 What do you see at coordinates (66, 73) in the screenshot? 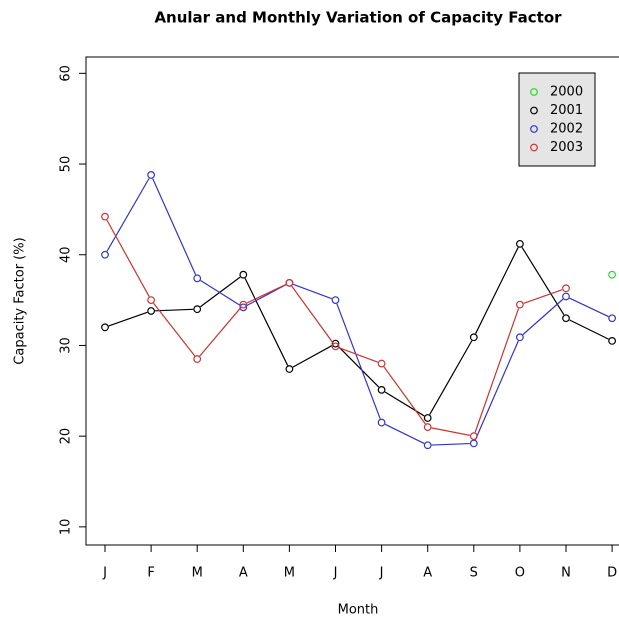
I see `y-tick-label: 60` at bounding box center [66, 73].